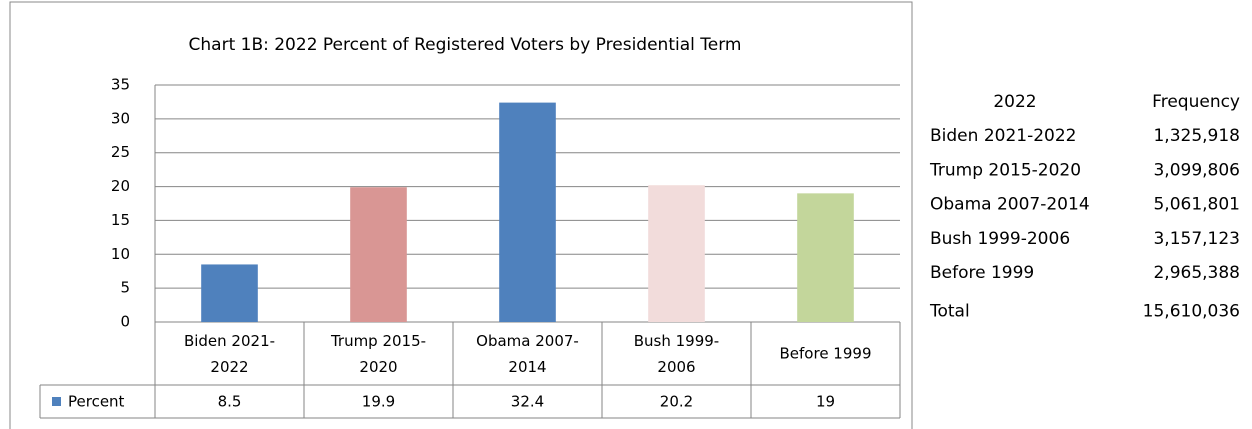 The width and height of the screenshot is (1252, 429). Describe the element at coordinates (120, 85) in the screenshot. I see `y-tick-label: 35` at that location.